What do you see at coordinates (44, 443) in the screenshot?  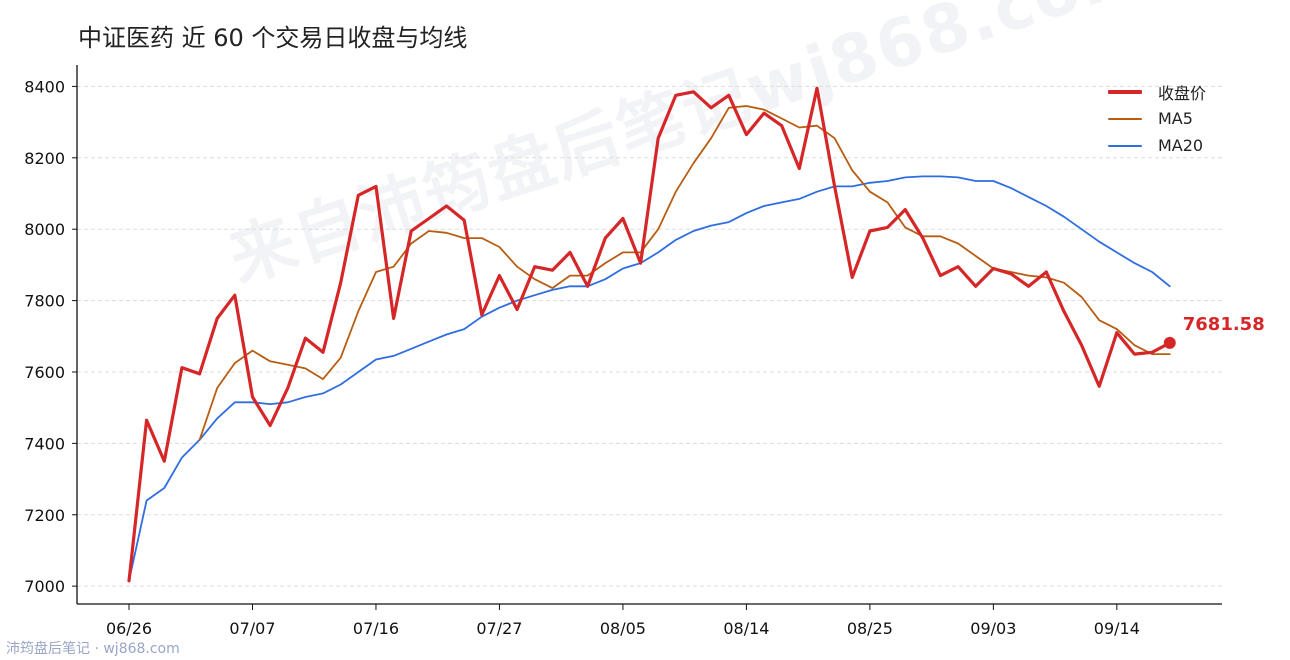 I see `y-tick-label: 7400` at bounding box center [44, 443].